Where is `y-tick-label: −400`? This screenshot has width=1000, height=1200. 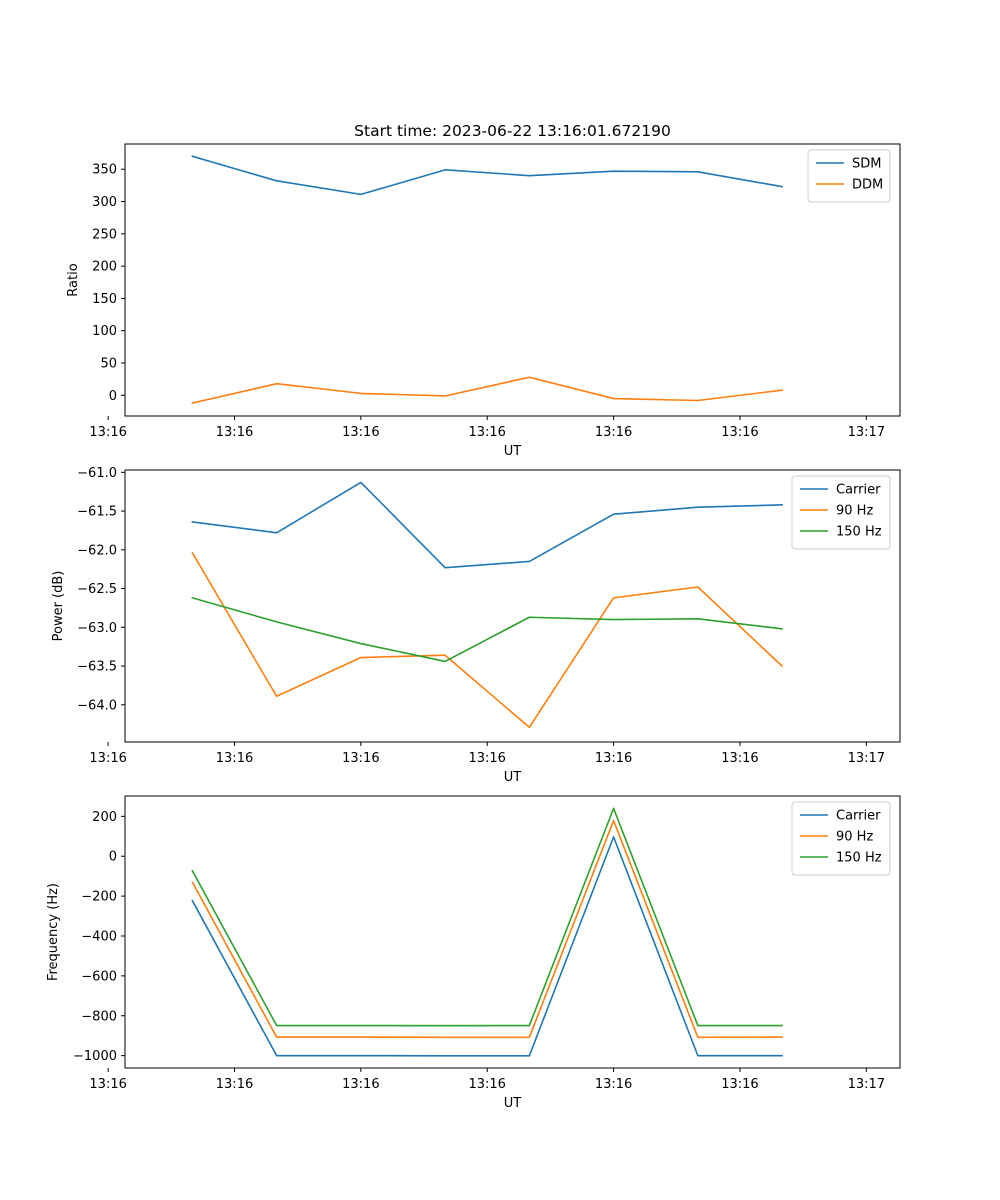 y-tick-label: −400 is located at coordinates (99, 936).